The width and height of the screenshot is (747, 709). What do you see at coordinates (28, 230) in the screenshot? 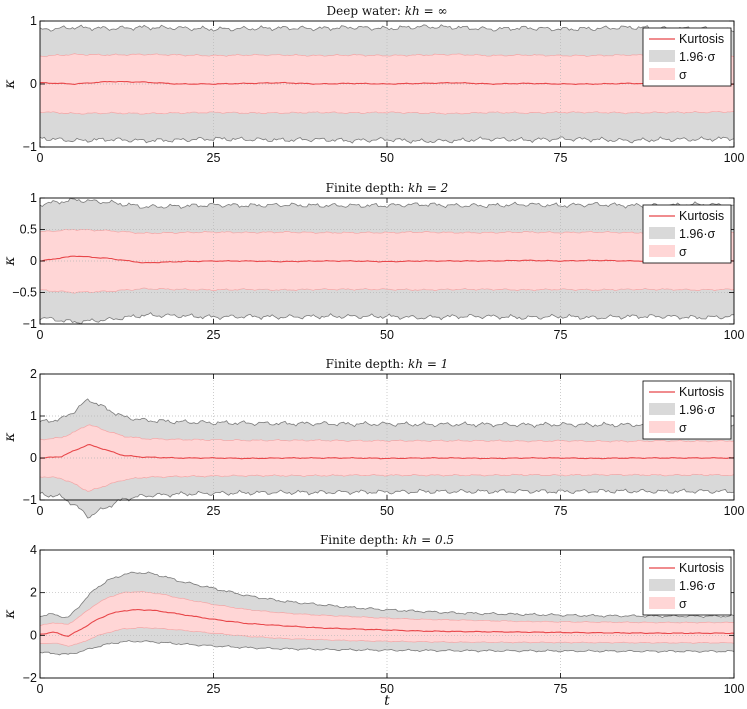
I see `y-tick-label: 0.5` at bounding box center [28, 230].